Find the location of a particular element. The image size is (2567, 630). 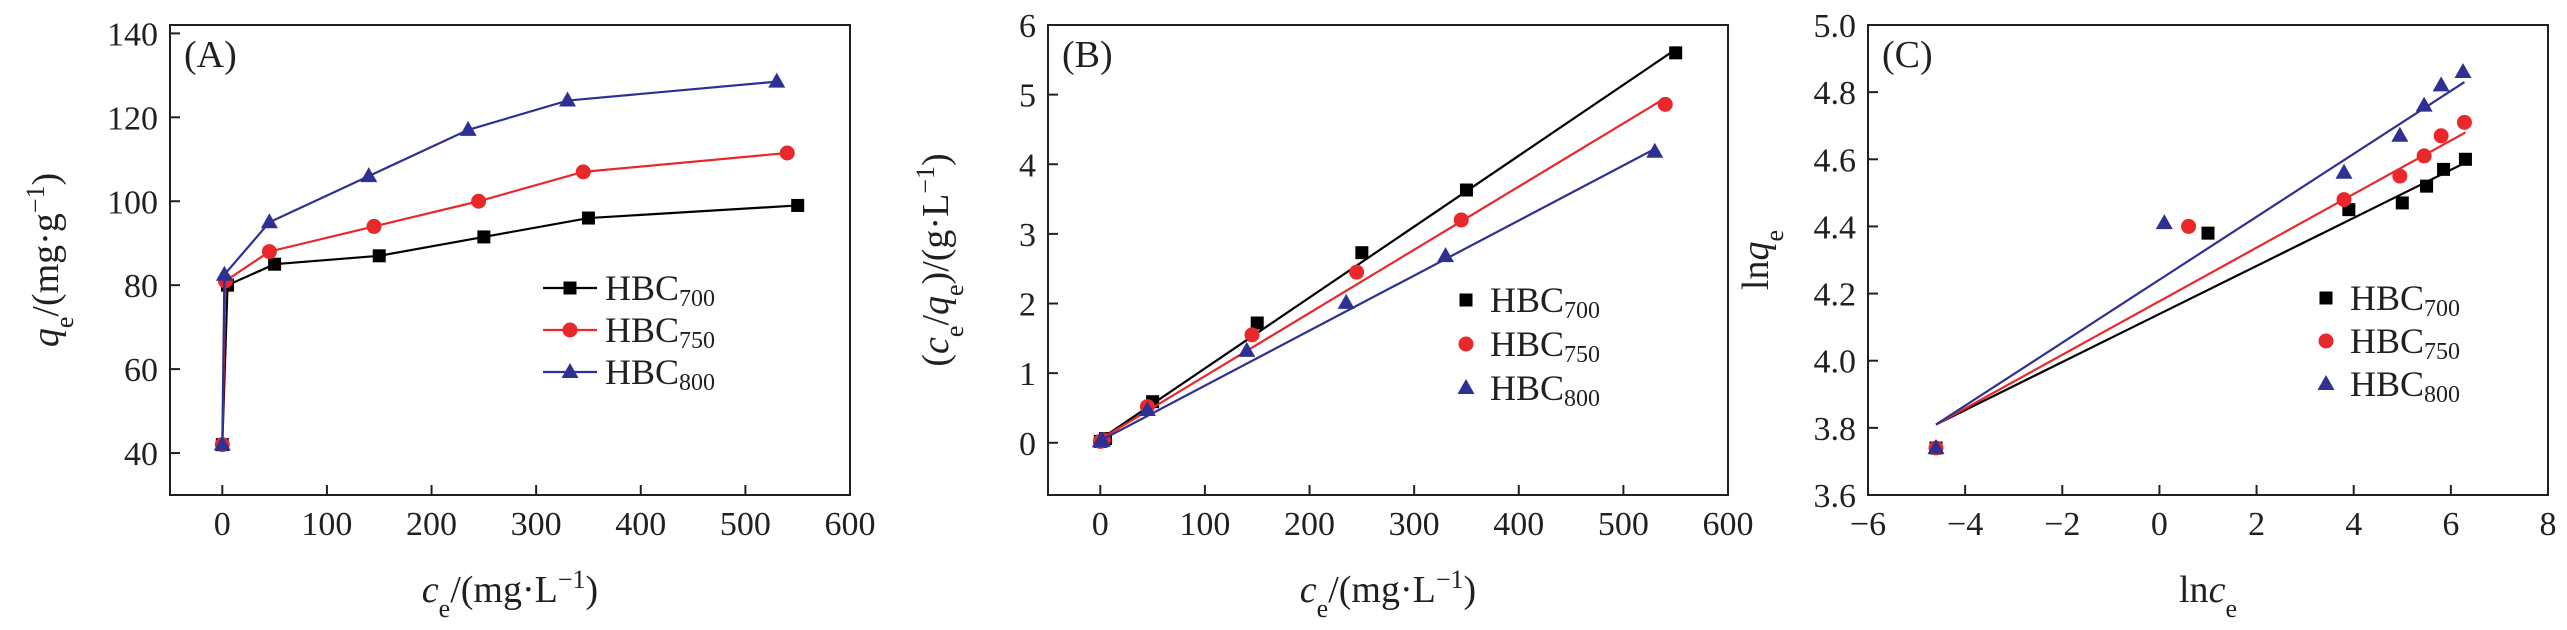

y-tick-label: 4.4 is located at coordinates (1835, 227).